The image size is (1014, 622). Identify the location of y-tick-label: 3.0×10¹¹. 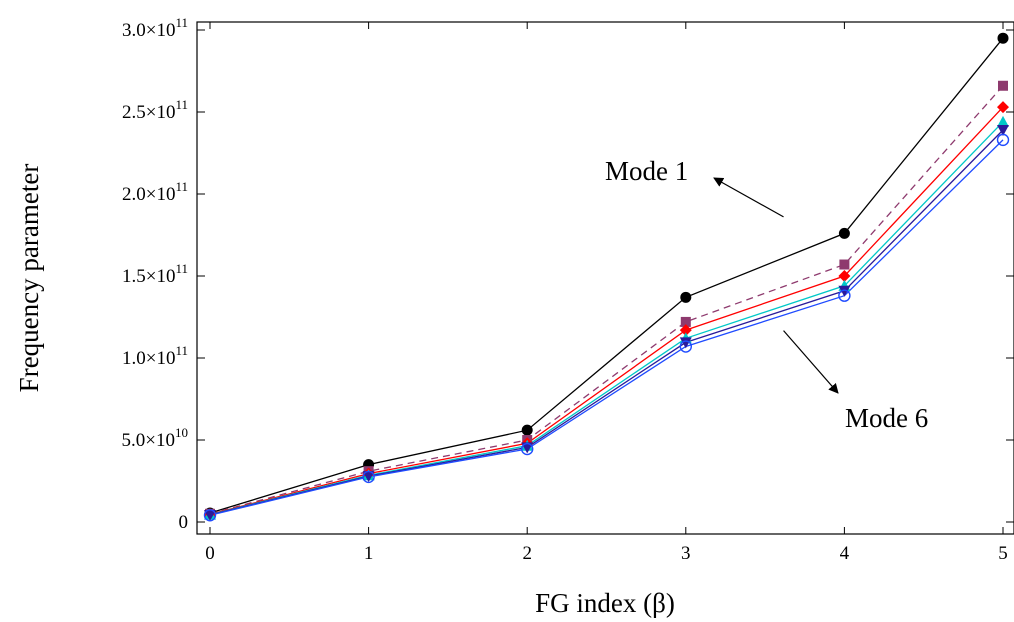
(155, 28).